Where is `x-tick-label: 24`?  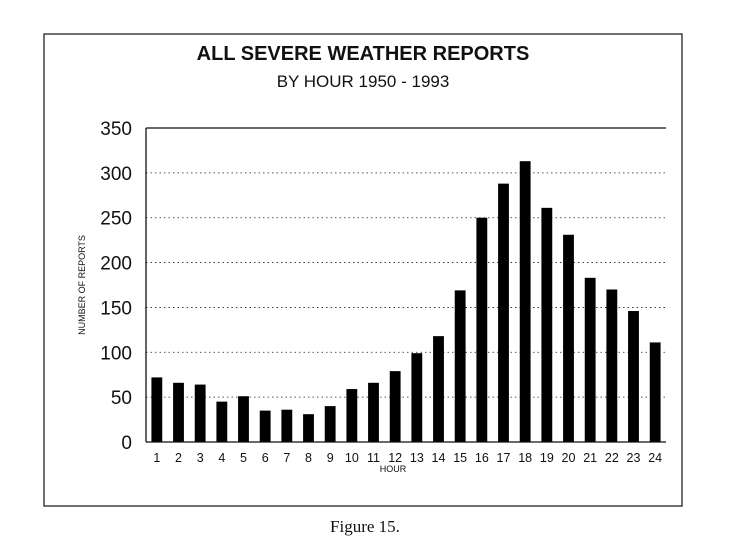 x-tick-label: 24 is located at coordinates (655, 458).